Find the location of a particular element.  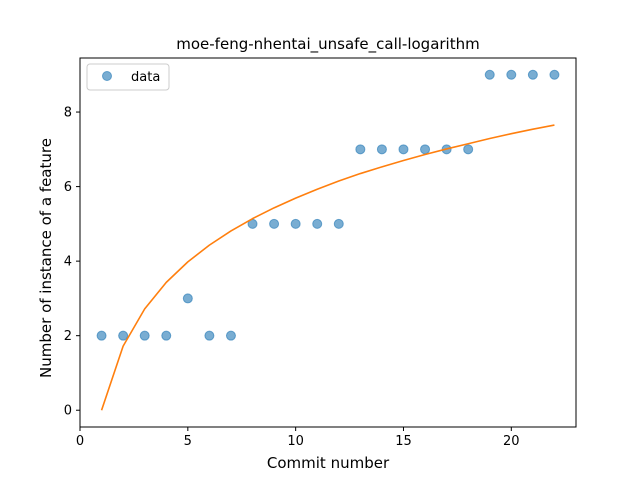

y-axis-label: Number of instance of a feature is located at coordinates (46, 258).